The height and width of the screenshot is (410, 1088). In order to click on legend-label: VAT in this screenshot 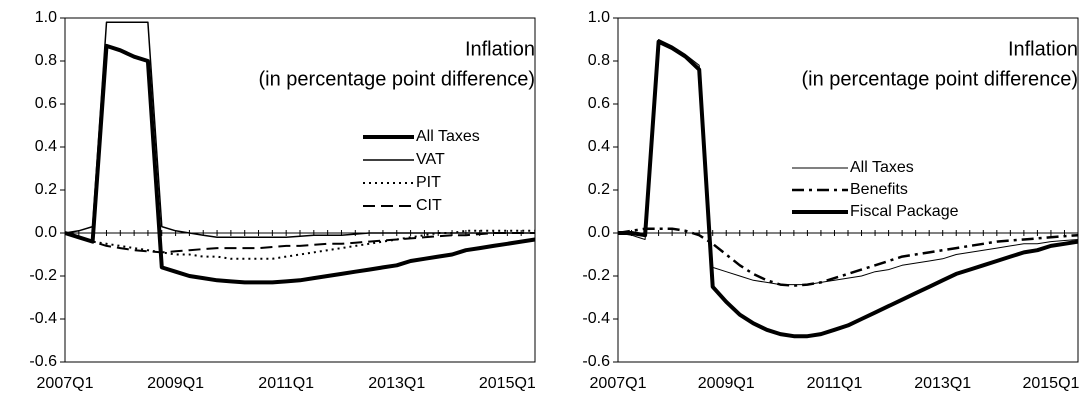, I will do `click(430, 159)`.